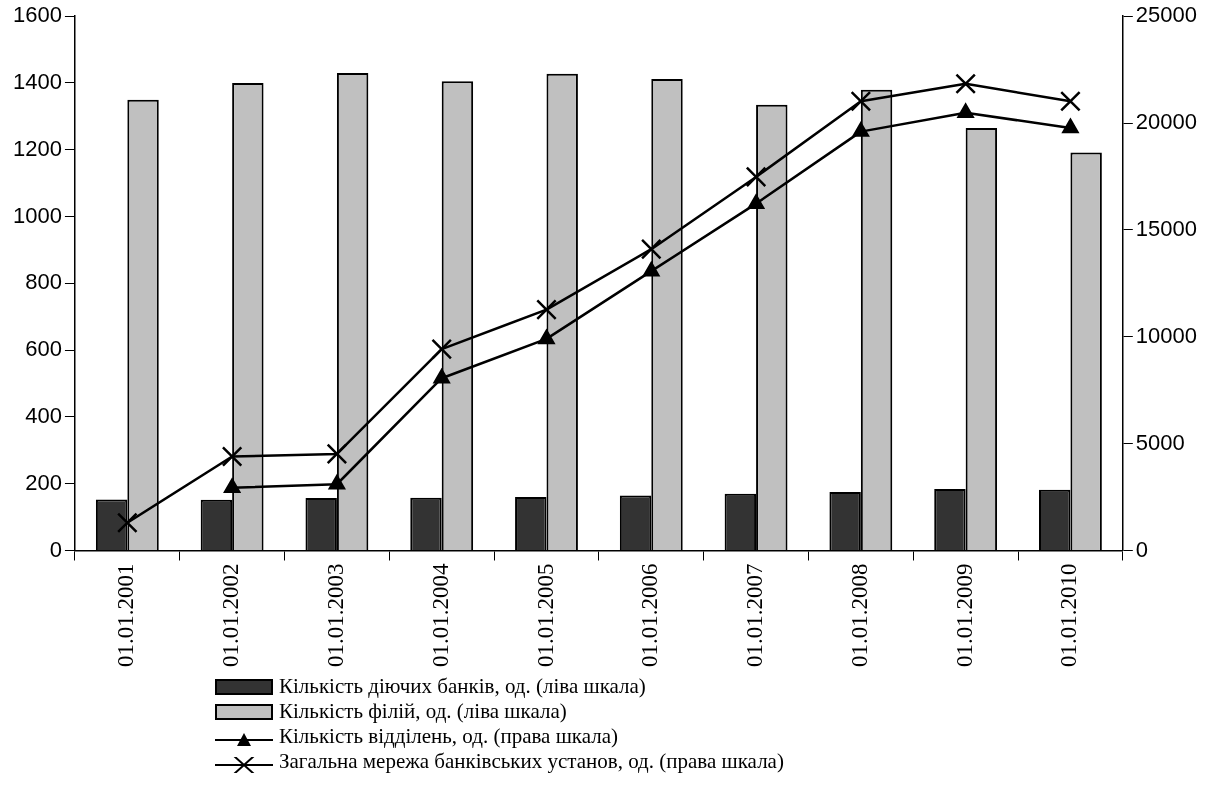  What do you see at coordinates (43, 349) in the screenshot?
I see `y-tick-label: 600` at bounding box center [43, 349].